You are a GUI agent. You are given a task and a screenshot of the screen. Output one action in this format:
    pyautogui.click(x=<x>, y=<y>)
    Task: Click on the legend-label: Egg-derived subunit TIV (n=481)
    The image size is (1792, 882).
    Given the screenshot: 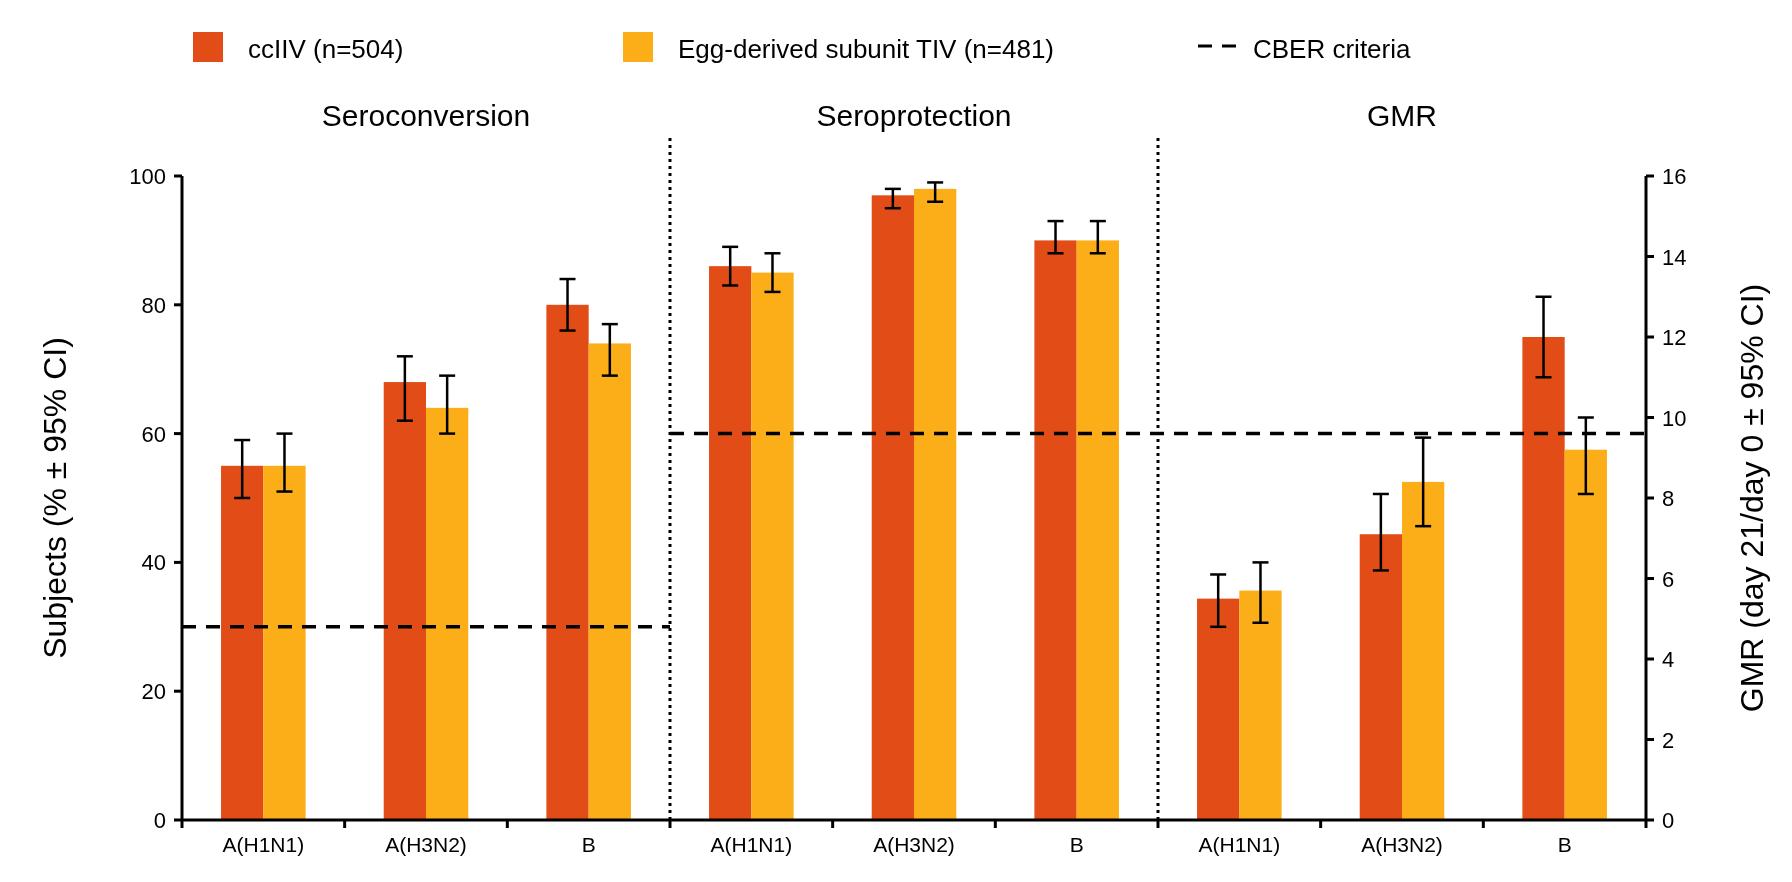 What is the action you would take?
    pyautogui.click(x=866, y=49)
    